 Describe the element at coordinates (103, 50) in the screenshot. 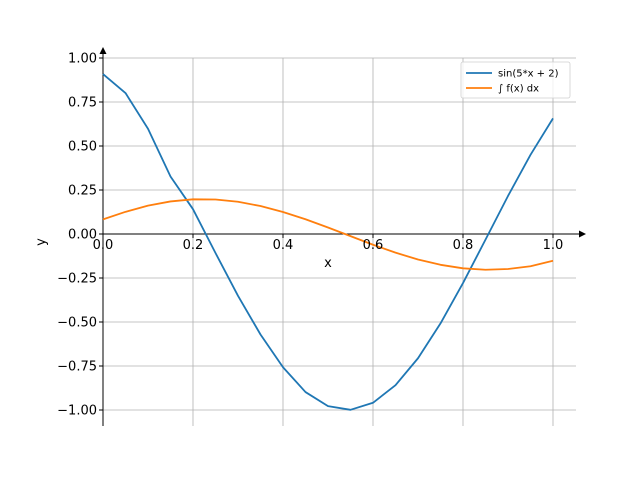

I see `y-axis-arrow` at that location.